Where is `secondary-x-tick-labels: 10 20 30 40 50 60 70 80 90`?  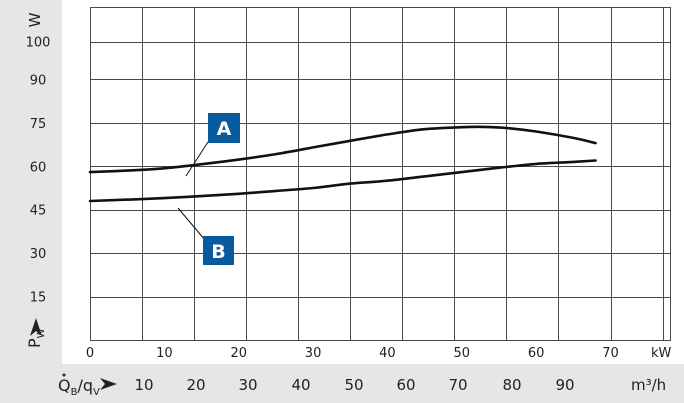
secondary-x-tick-labels: 10 20 30 40 50 60 70 80 90 is located at coordinates (354, 385).